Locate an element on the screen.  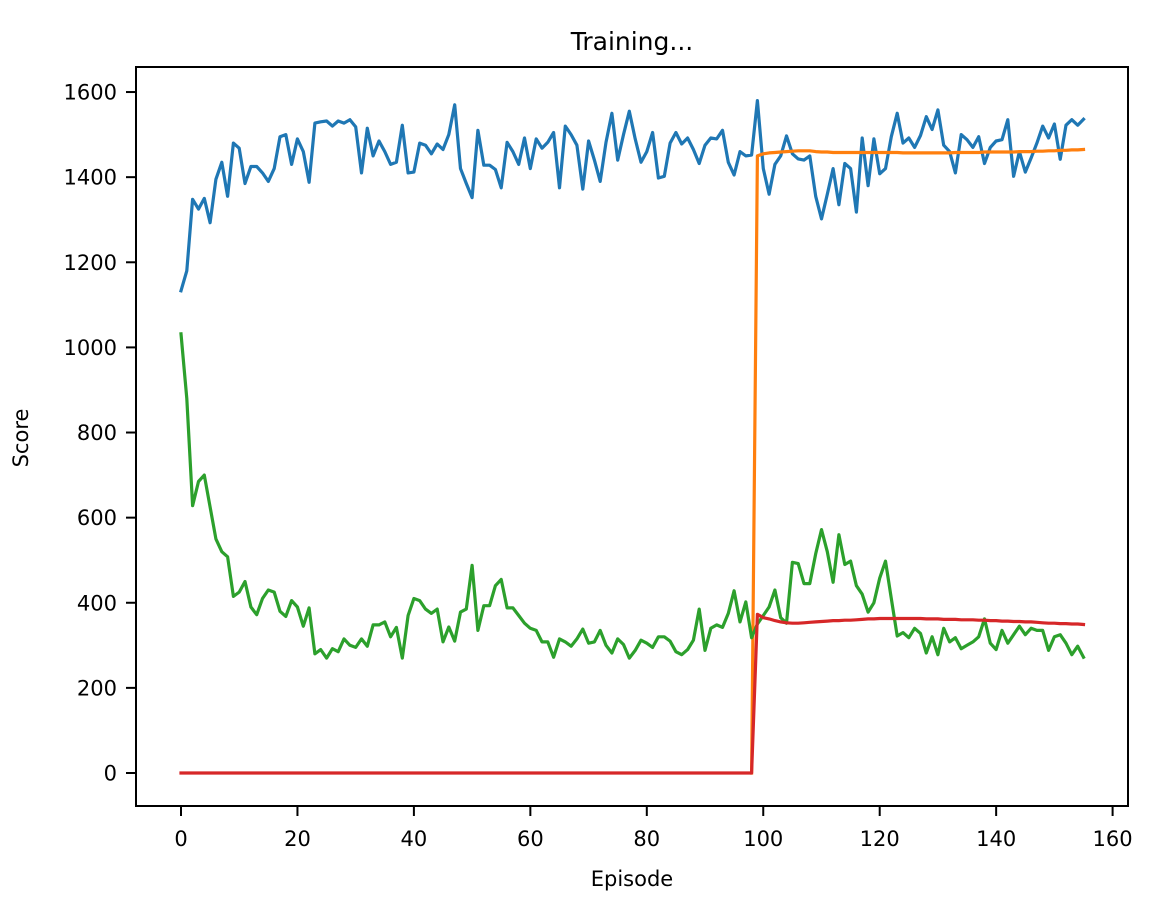
y-tick-label: 1200 is located at coordinates (90, 263).